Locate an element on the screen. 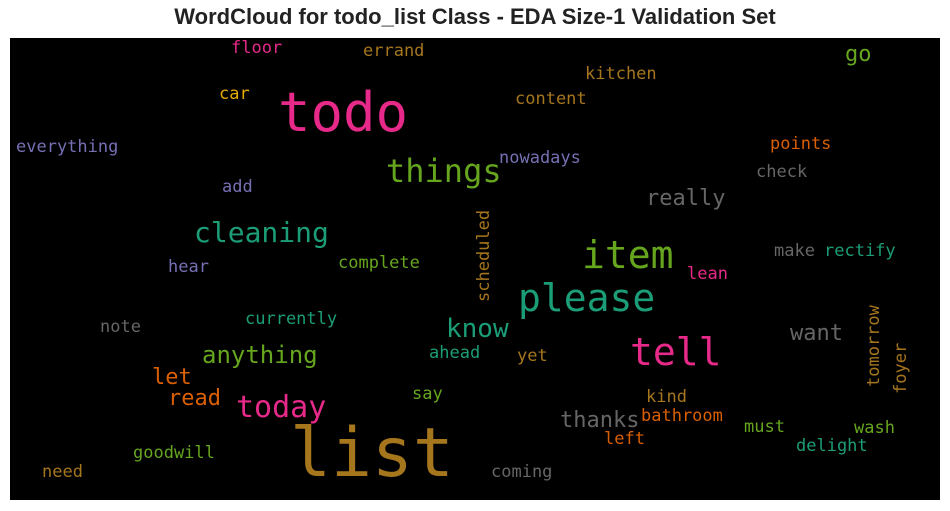 This screenshot has width=950, height=511. word-complete: complete is located at coordinates (379, 263).